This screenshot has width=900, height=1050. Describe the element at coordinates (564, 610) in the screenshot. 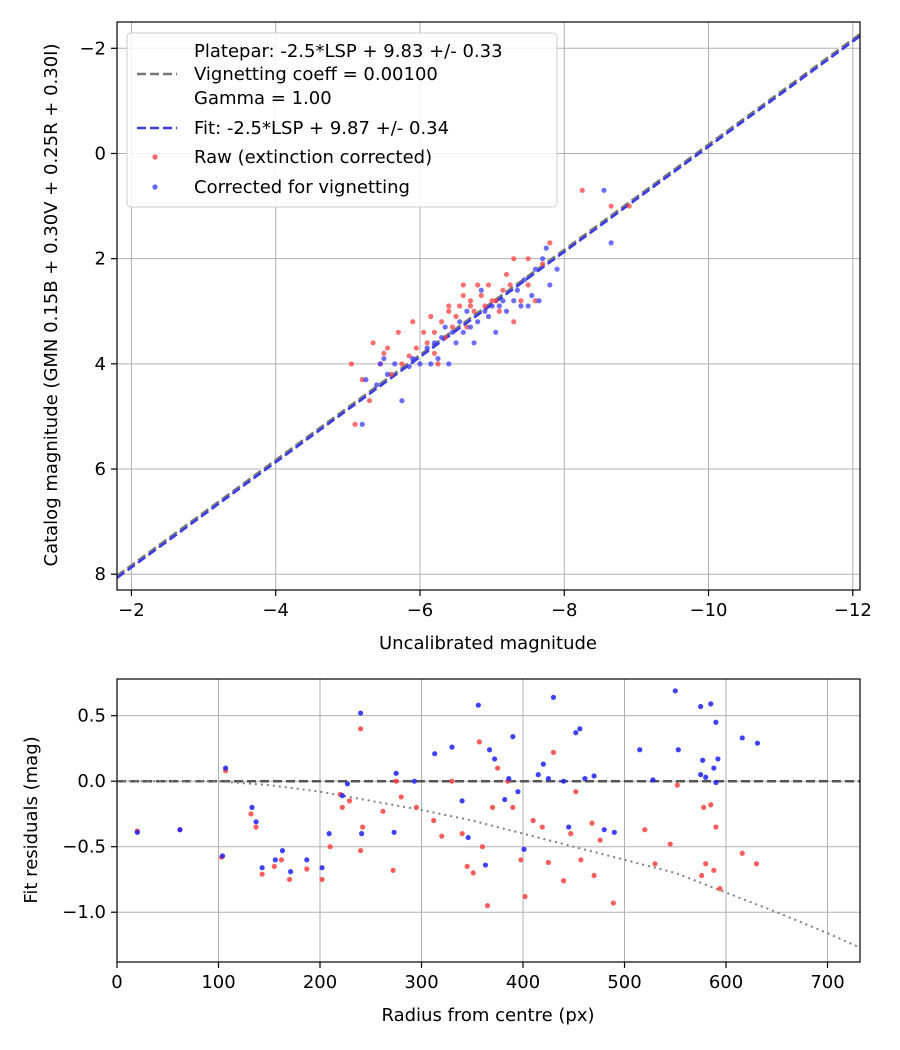

I see `p1-x-tick-label: −8` at that location.